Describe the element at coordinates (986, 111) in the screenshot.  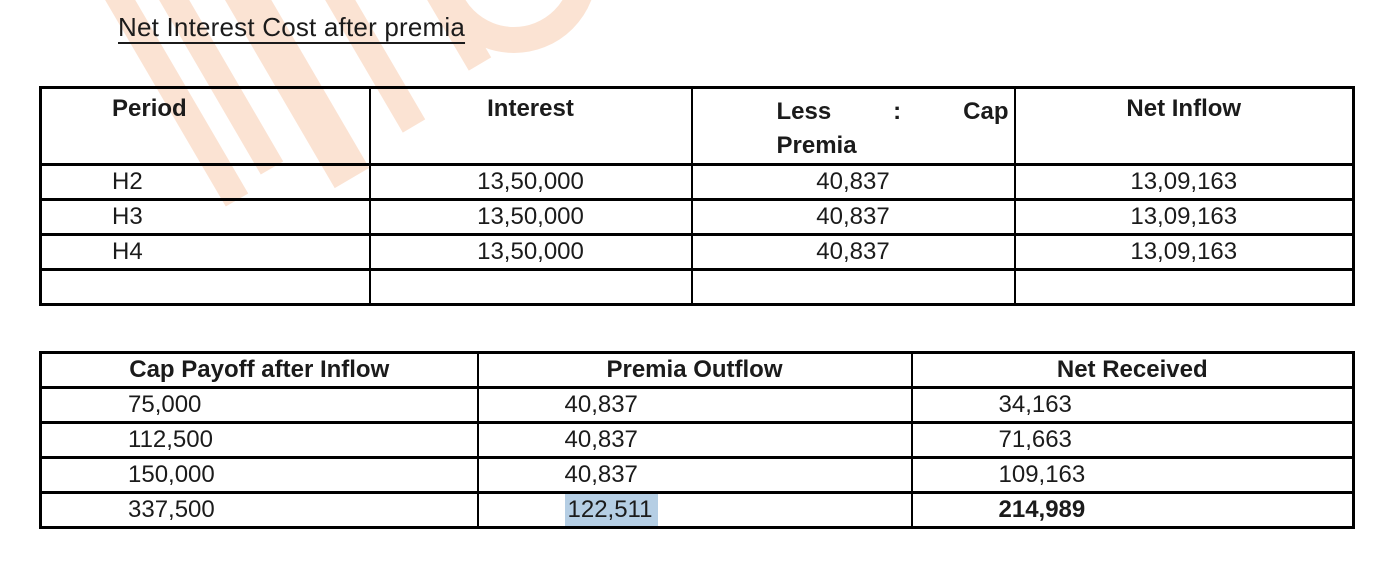
I see `word-cap: Cap` at that location.